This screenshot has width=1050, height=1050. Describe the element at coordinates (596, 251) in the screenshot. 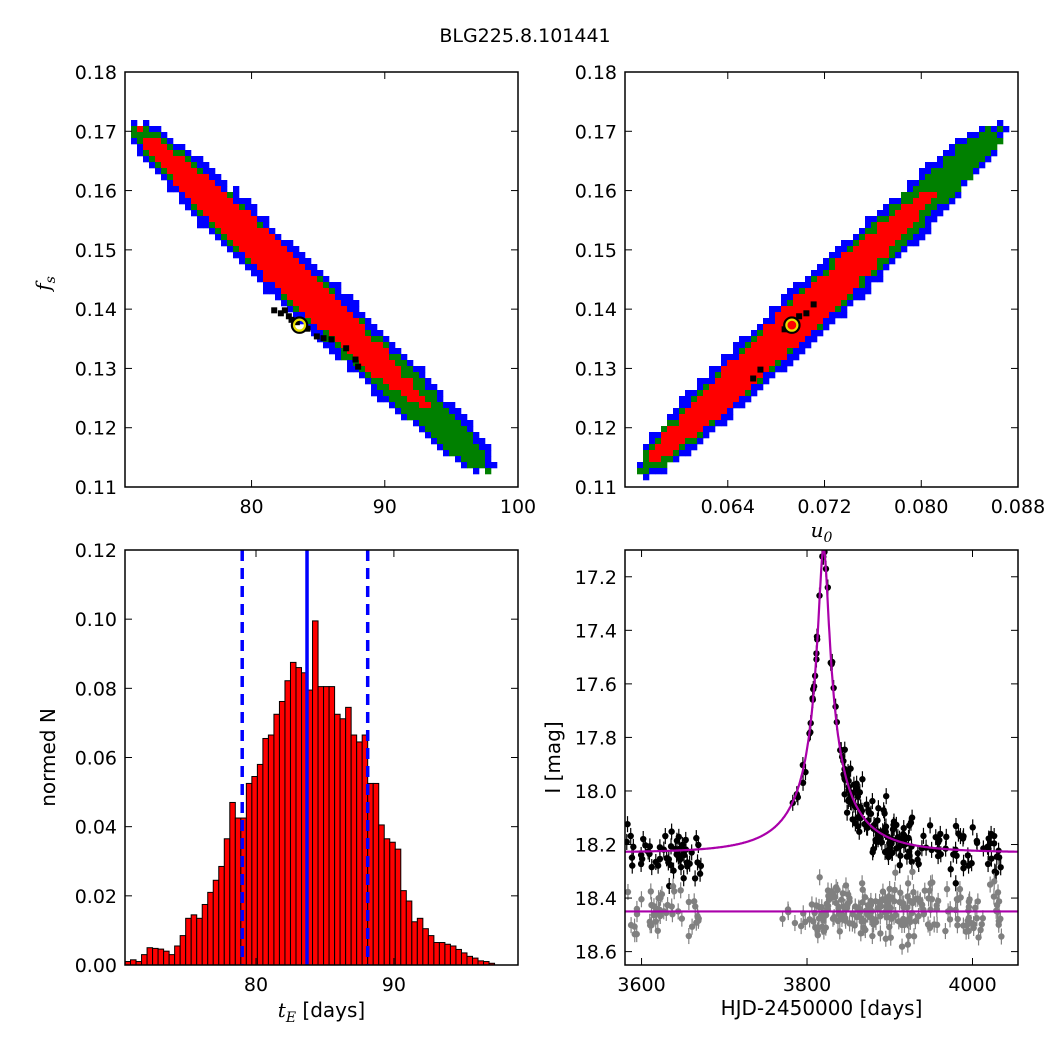

I see `y-tick-label: 0.15` at that location.